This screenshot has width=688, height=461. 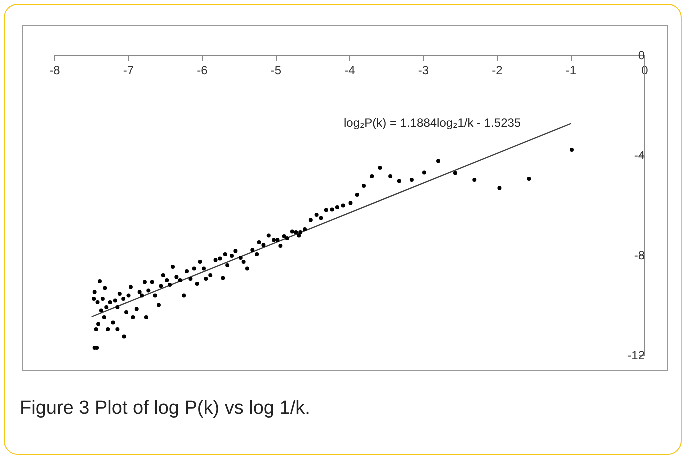 What do you see at coordinates (433, 123) in the screenshot?
I see `annotation: log₂P(k) = 1.1884log₂1/k - 1.5235` at bounding box center [433, 123].